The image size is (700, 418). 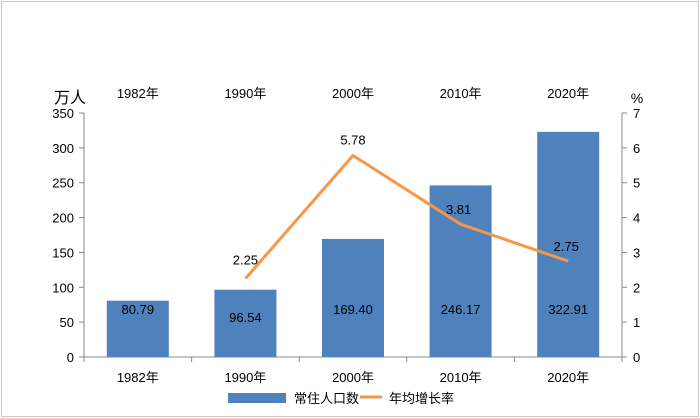 I want to click on x-top-category-label: 2000年, so click(x=353, y=93).